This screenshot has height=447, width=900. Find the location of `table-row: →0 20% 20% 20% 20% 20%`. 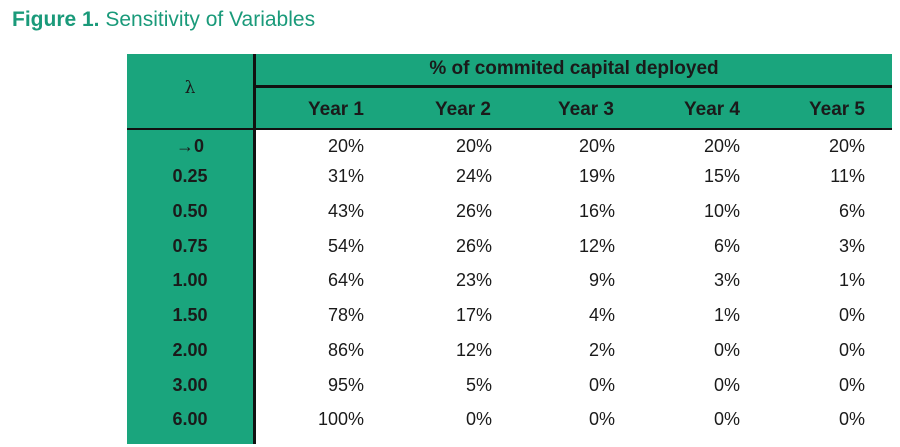

table-row: →0 20% 20% 20% 20% 20% is located at coordinates (509, 147).